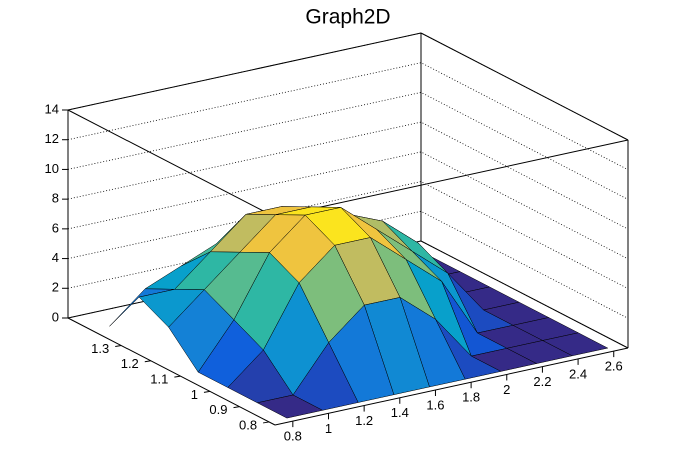 Image resolution: width=696 pixels, height=472 pixels. Describe the element at coordinates (100, 348) in the screenshot. I see `y-tick-label: 1.3` at that location.